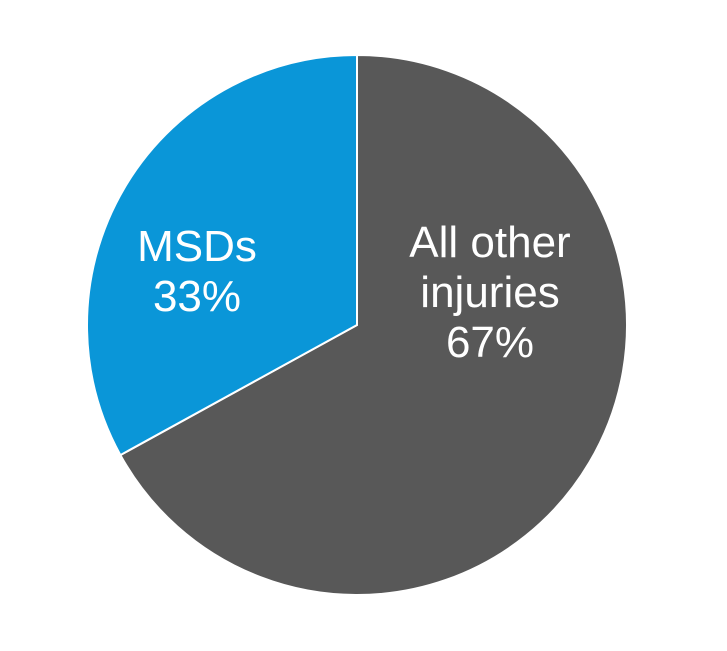 Image resolution: width=727 pixels, height=651 pixels. I want to click on value-label: 67%, so click(490, 342).